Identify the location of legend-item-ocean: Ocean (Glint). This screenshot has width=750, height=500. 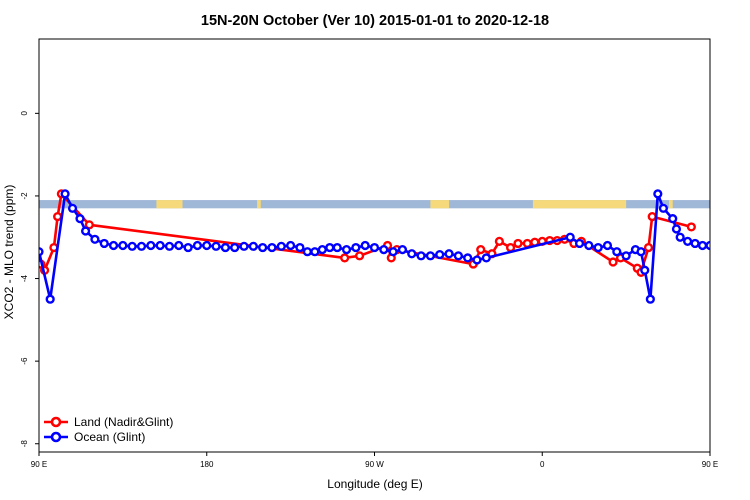
(94, 437).